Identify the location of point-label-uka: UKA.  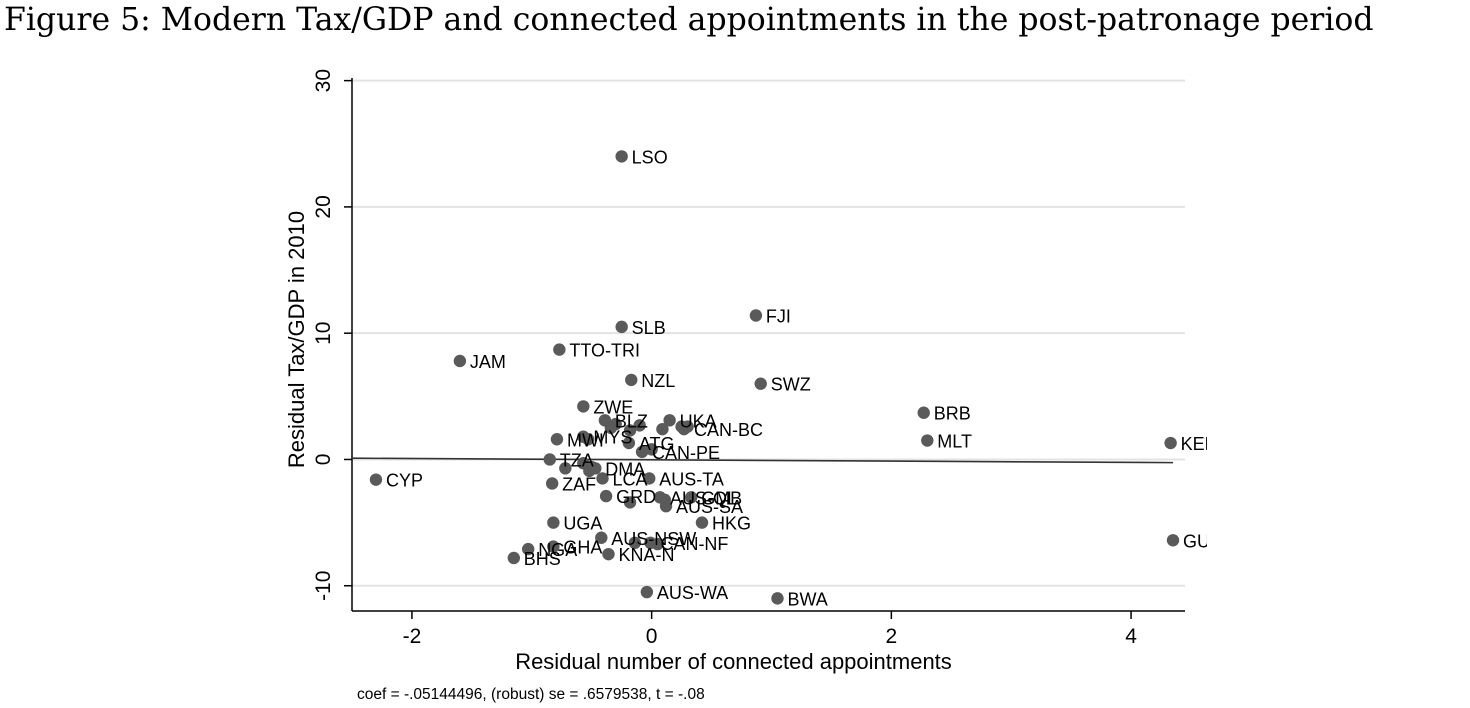
(698, 421).